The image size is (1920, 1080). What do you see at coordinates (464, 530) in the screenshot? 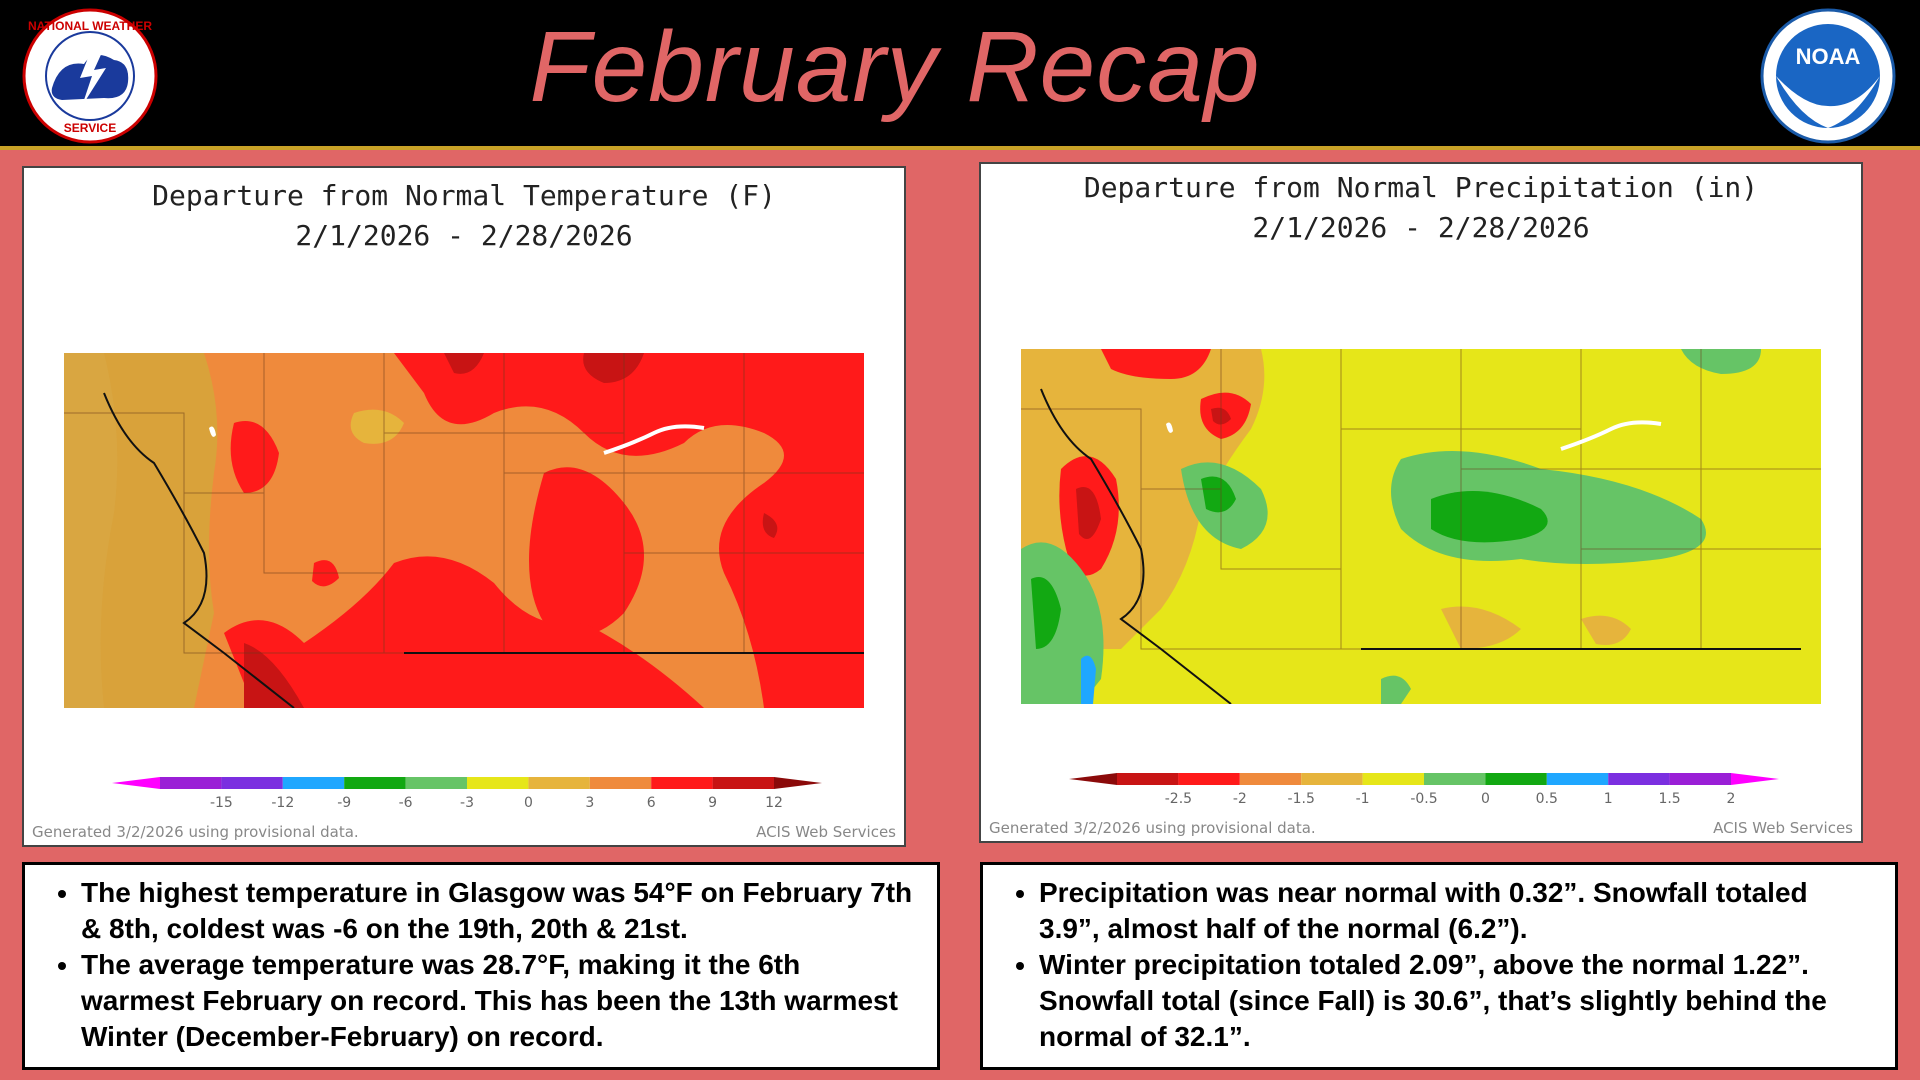
I see `temperature-map` at bounding box center [464, 530].